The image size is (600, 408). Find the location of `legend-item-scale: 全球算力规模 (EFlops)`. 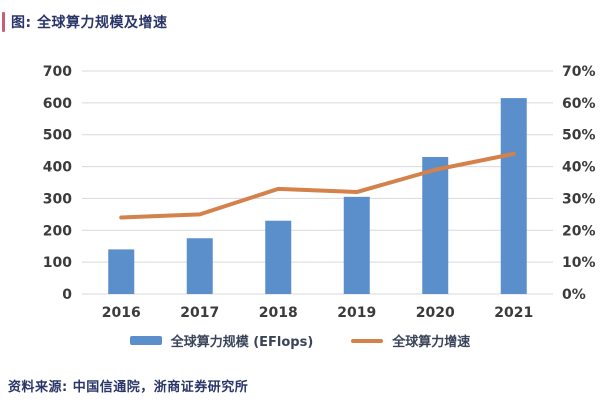

legend-item-scale: 全球算力规模 (EFlops) is located at coordinates (221, 340).